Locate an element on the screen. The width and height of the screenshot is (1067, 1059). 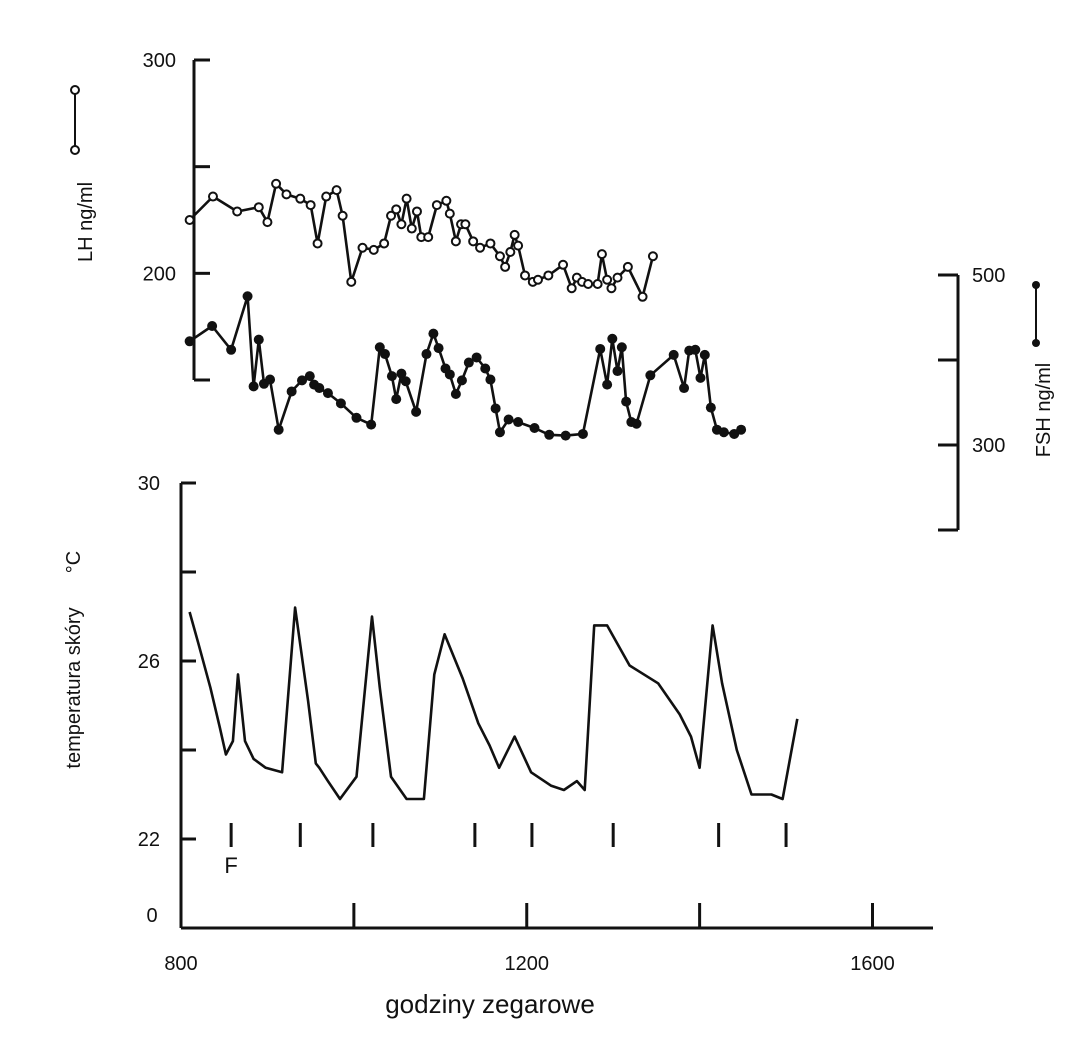
temp-tick-label: 26 is located at coordinates (149, 662).